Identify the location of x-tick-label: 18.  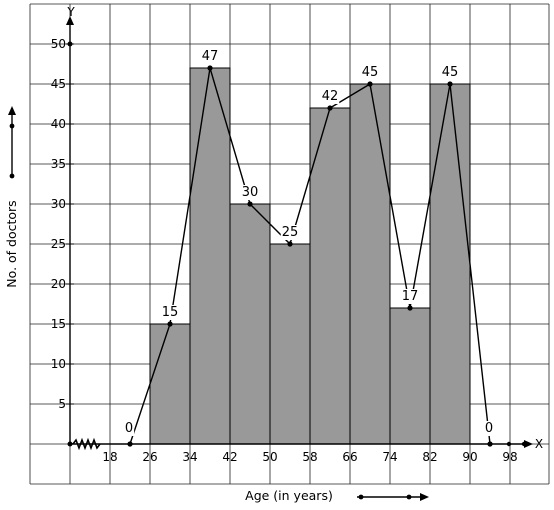
(109, 457).